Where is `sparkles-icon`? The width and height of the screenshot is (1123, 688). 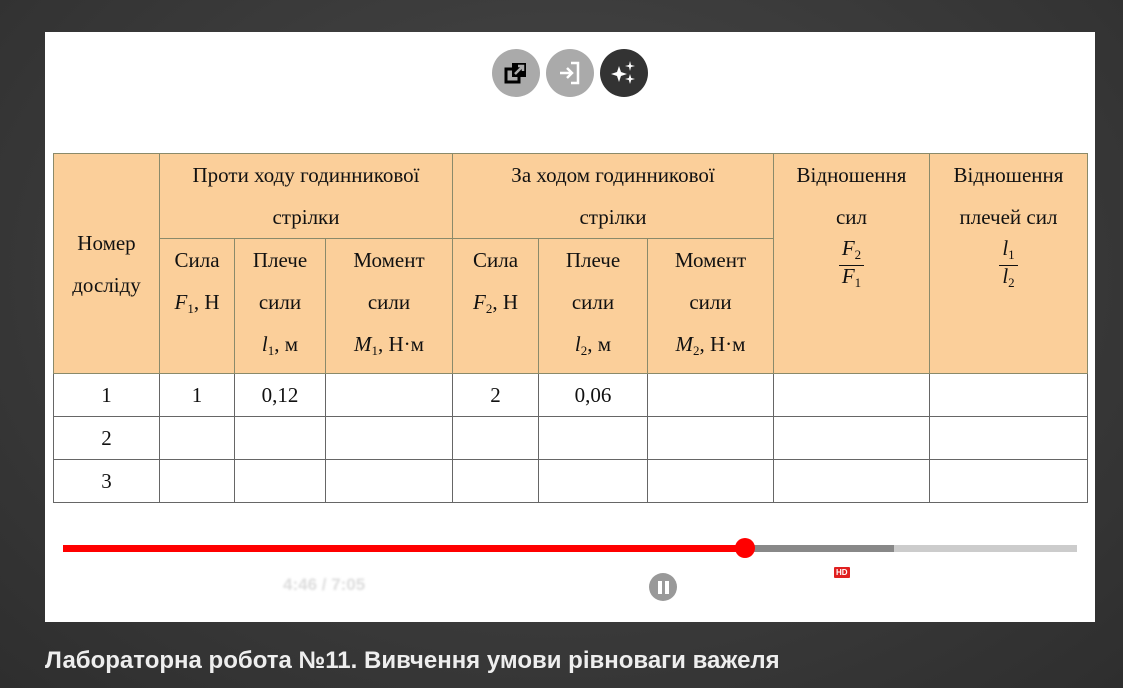 sparkles-icon is located at coordinates (623, 72).